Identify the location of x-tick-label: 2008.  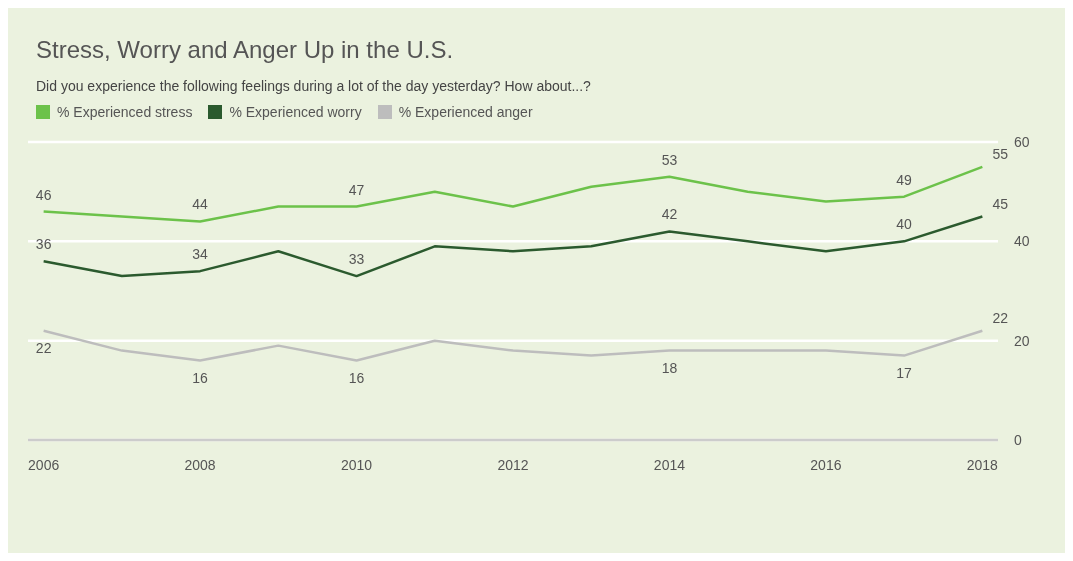
(200, 464).